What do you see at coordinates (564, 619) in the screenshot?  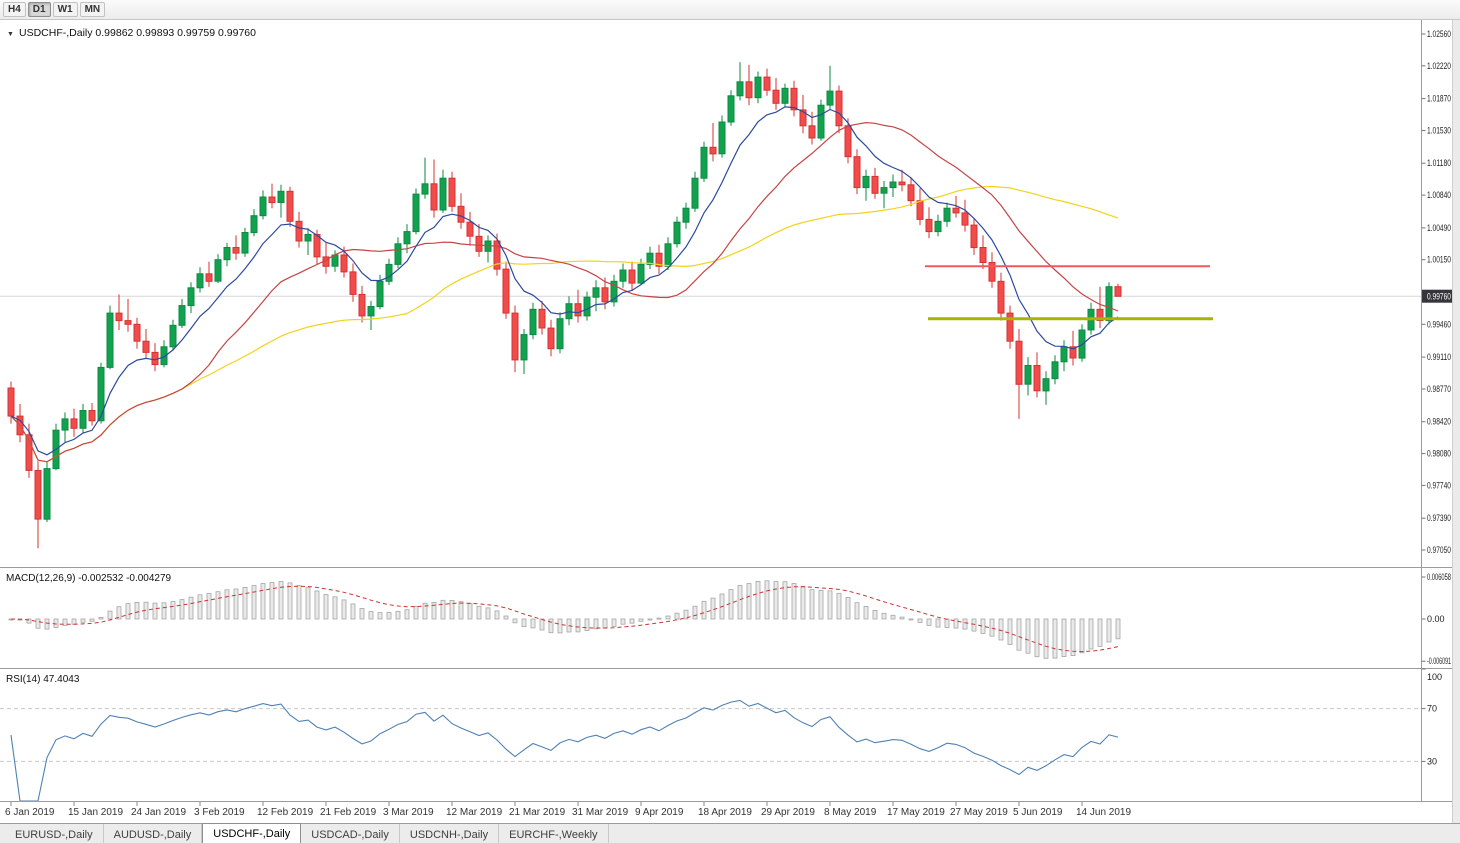 I see `macd-signal-line` at bounding box center [564, 619].